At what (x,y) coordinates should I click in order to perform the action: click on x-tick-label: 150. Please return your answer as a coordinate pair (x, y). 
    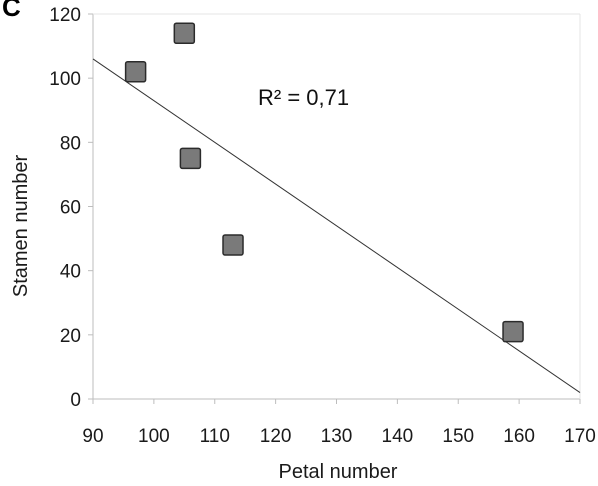
    Looking at the image, I should click on (458, 436).